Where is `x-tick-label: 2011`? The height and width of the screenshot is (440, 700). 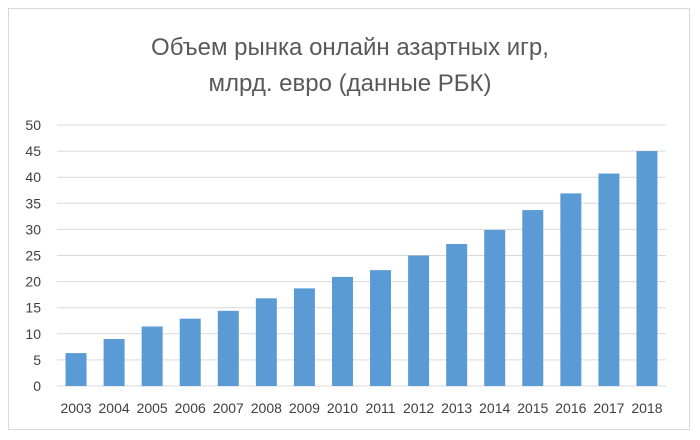 x-tick-label: 2011 is located at coordinates (380, 408).